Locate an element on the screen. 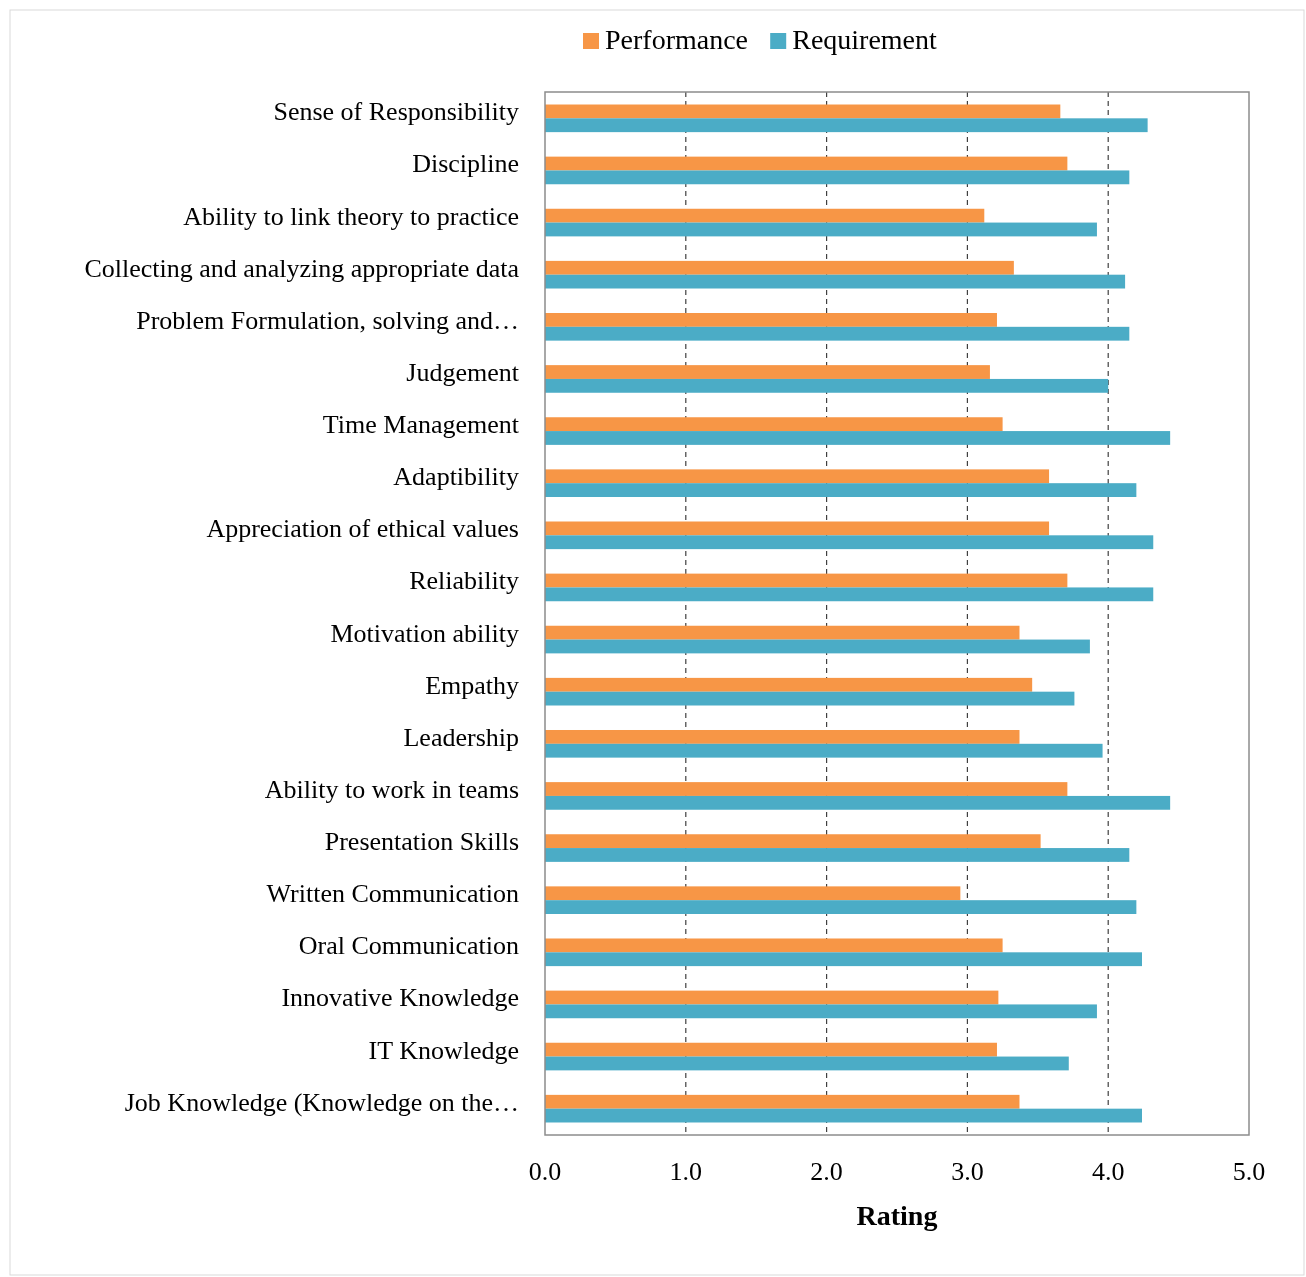 Image resolution: width=1306 pixels, height=1277 pixels. y-tick-label: Collecting and analyzing appropriate data is located at coordinates (302, 268).